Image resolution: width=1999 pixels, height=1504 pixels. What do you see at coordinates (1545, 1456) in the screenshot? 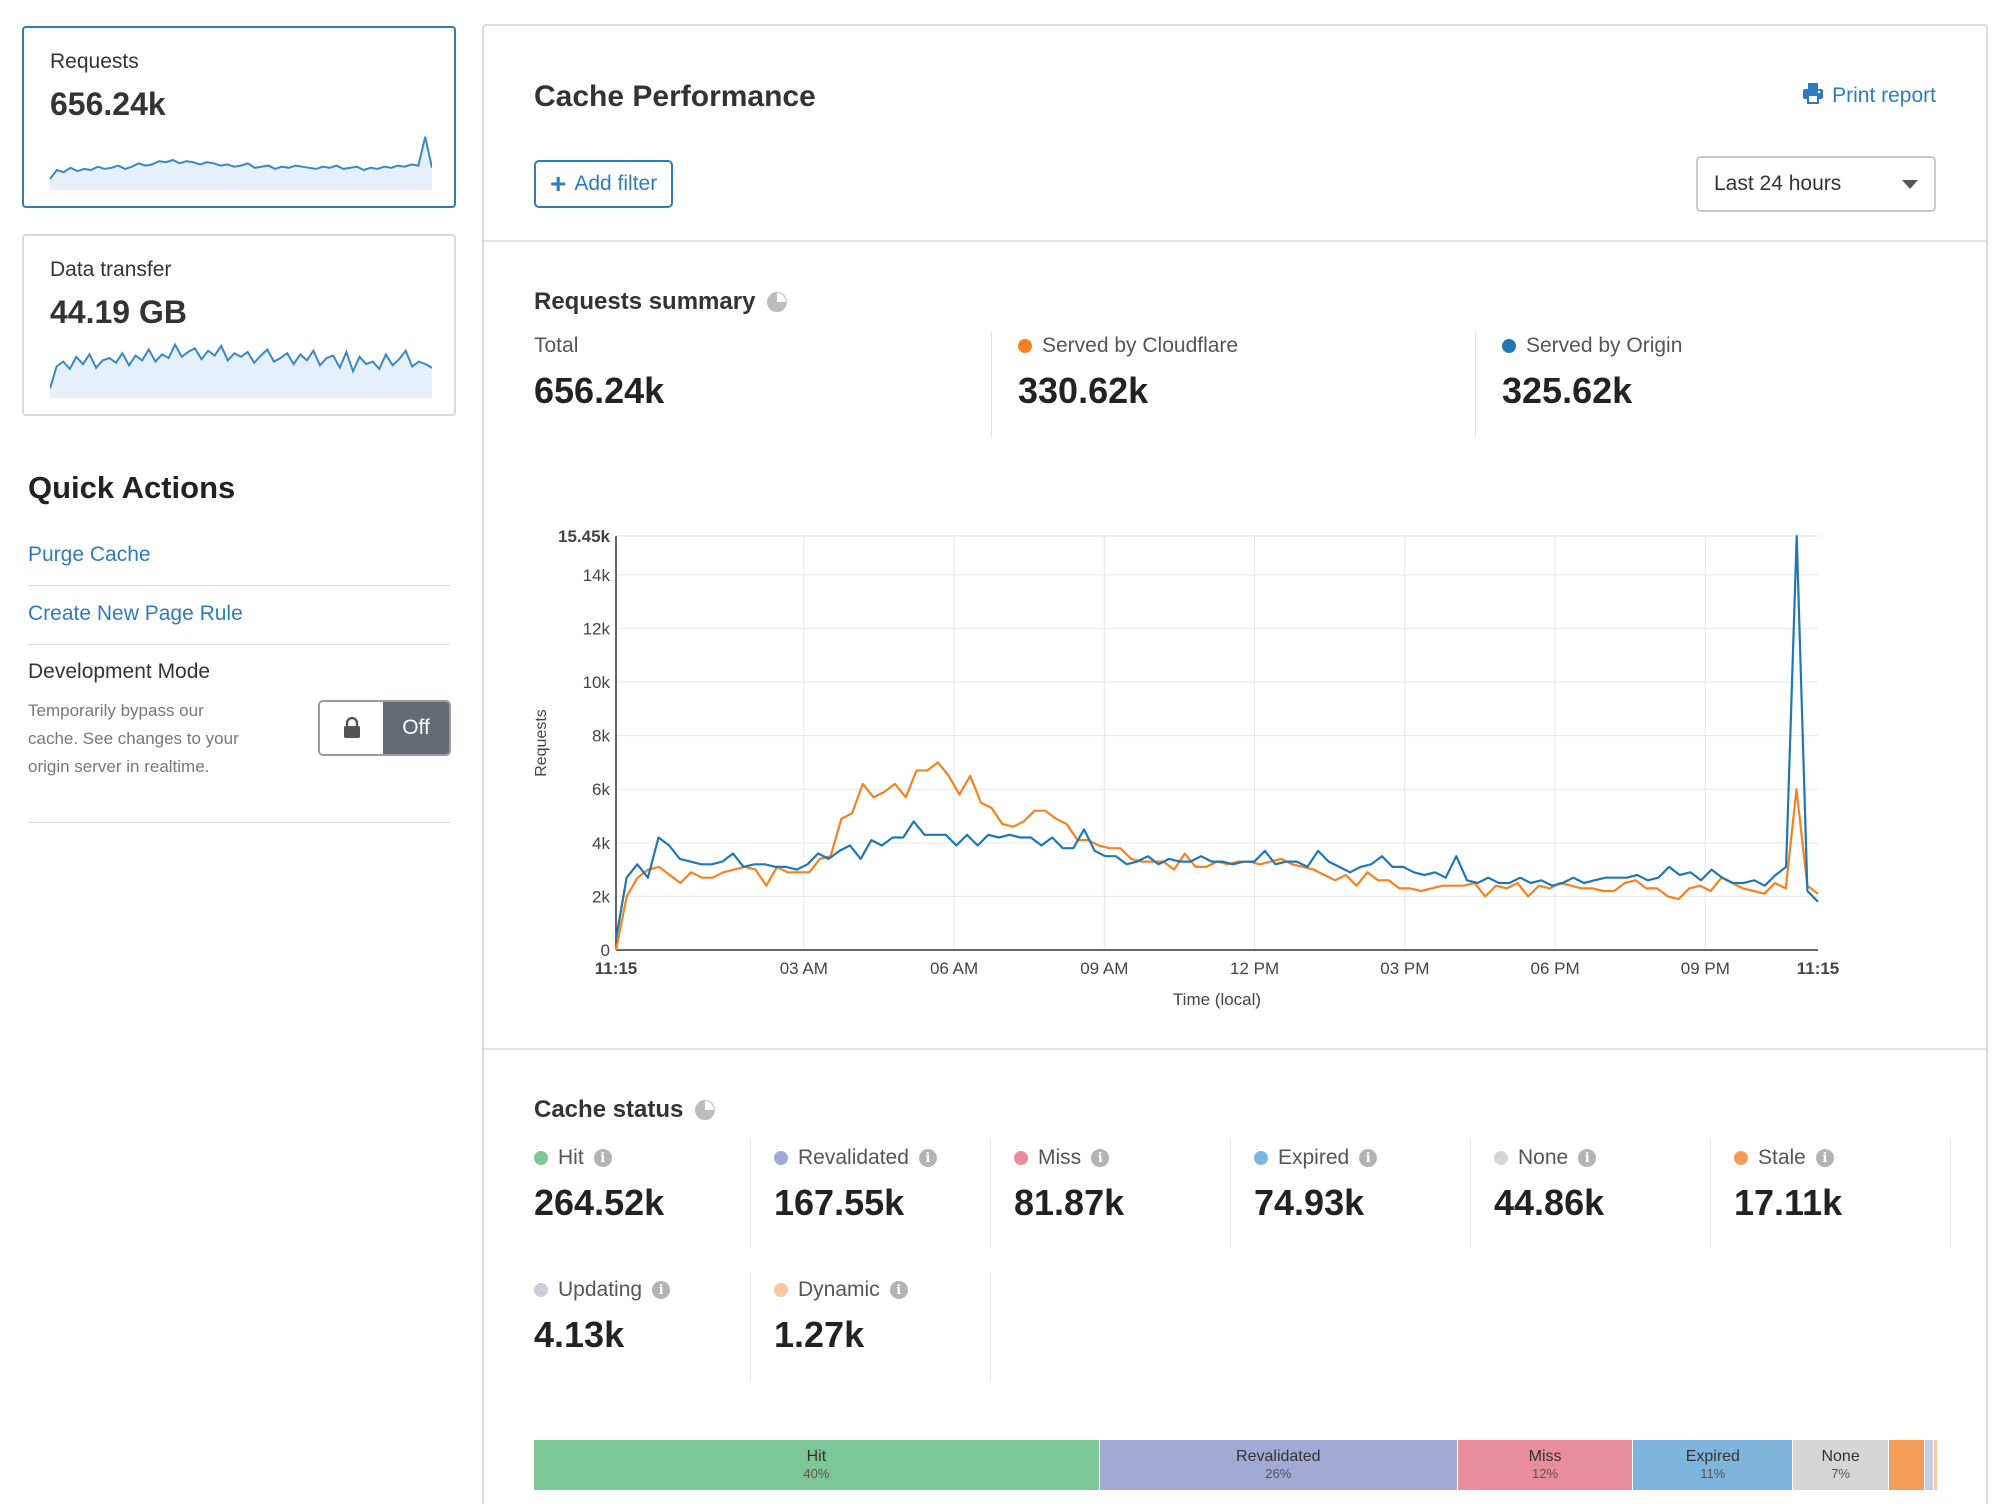
I see `bar-segment-label: Miss` at bounding box center [1545, 1456].